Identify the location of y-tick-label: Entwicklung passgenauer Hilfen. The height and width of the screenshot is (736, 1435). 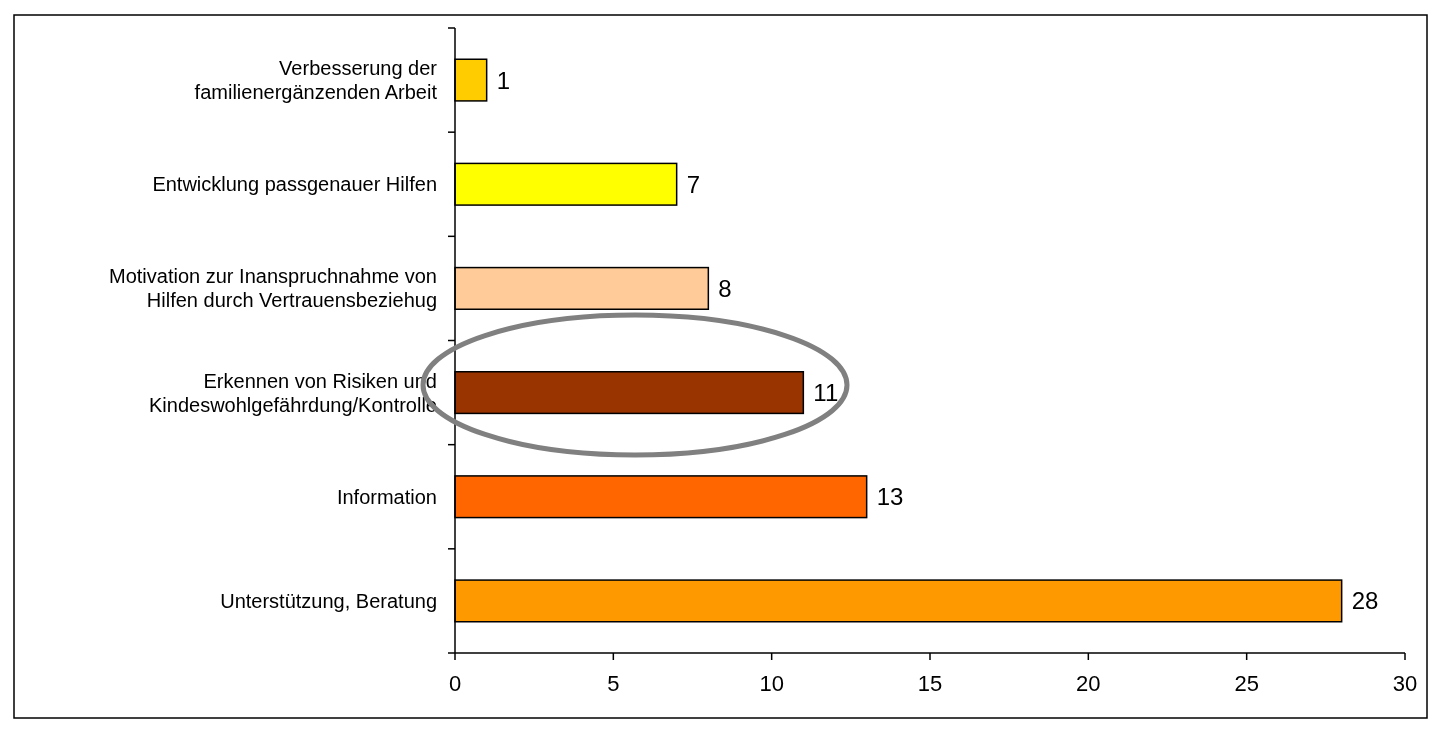
(294, 184).